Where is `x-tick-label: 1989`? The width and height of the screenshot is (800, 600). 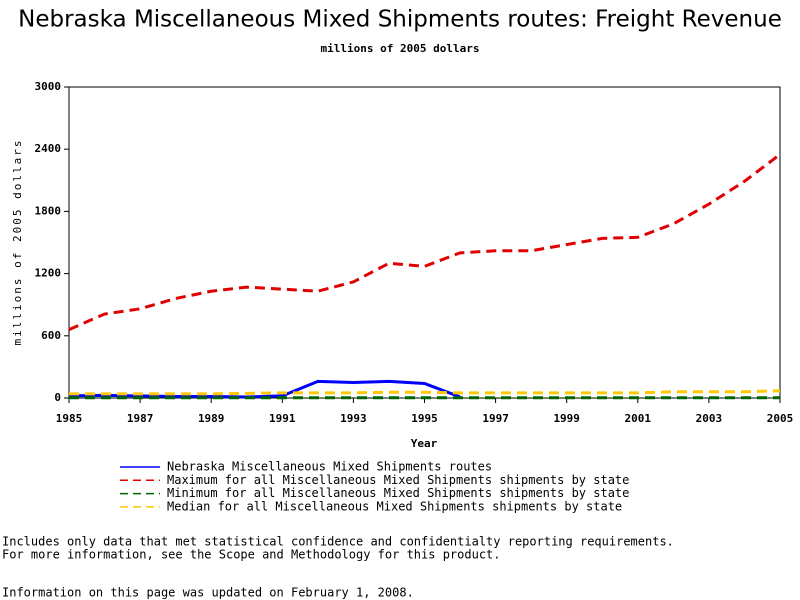
x-tick-label: 1989 is located at coordinates (211, 418).